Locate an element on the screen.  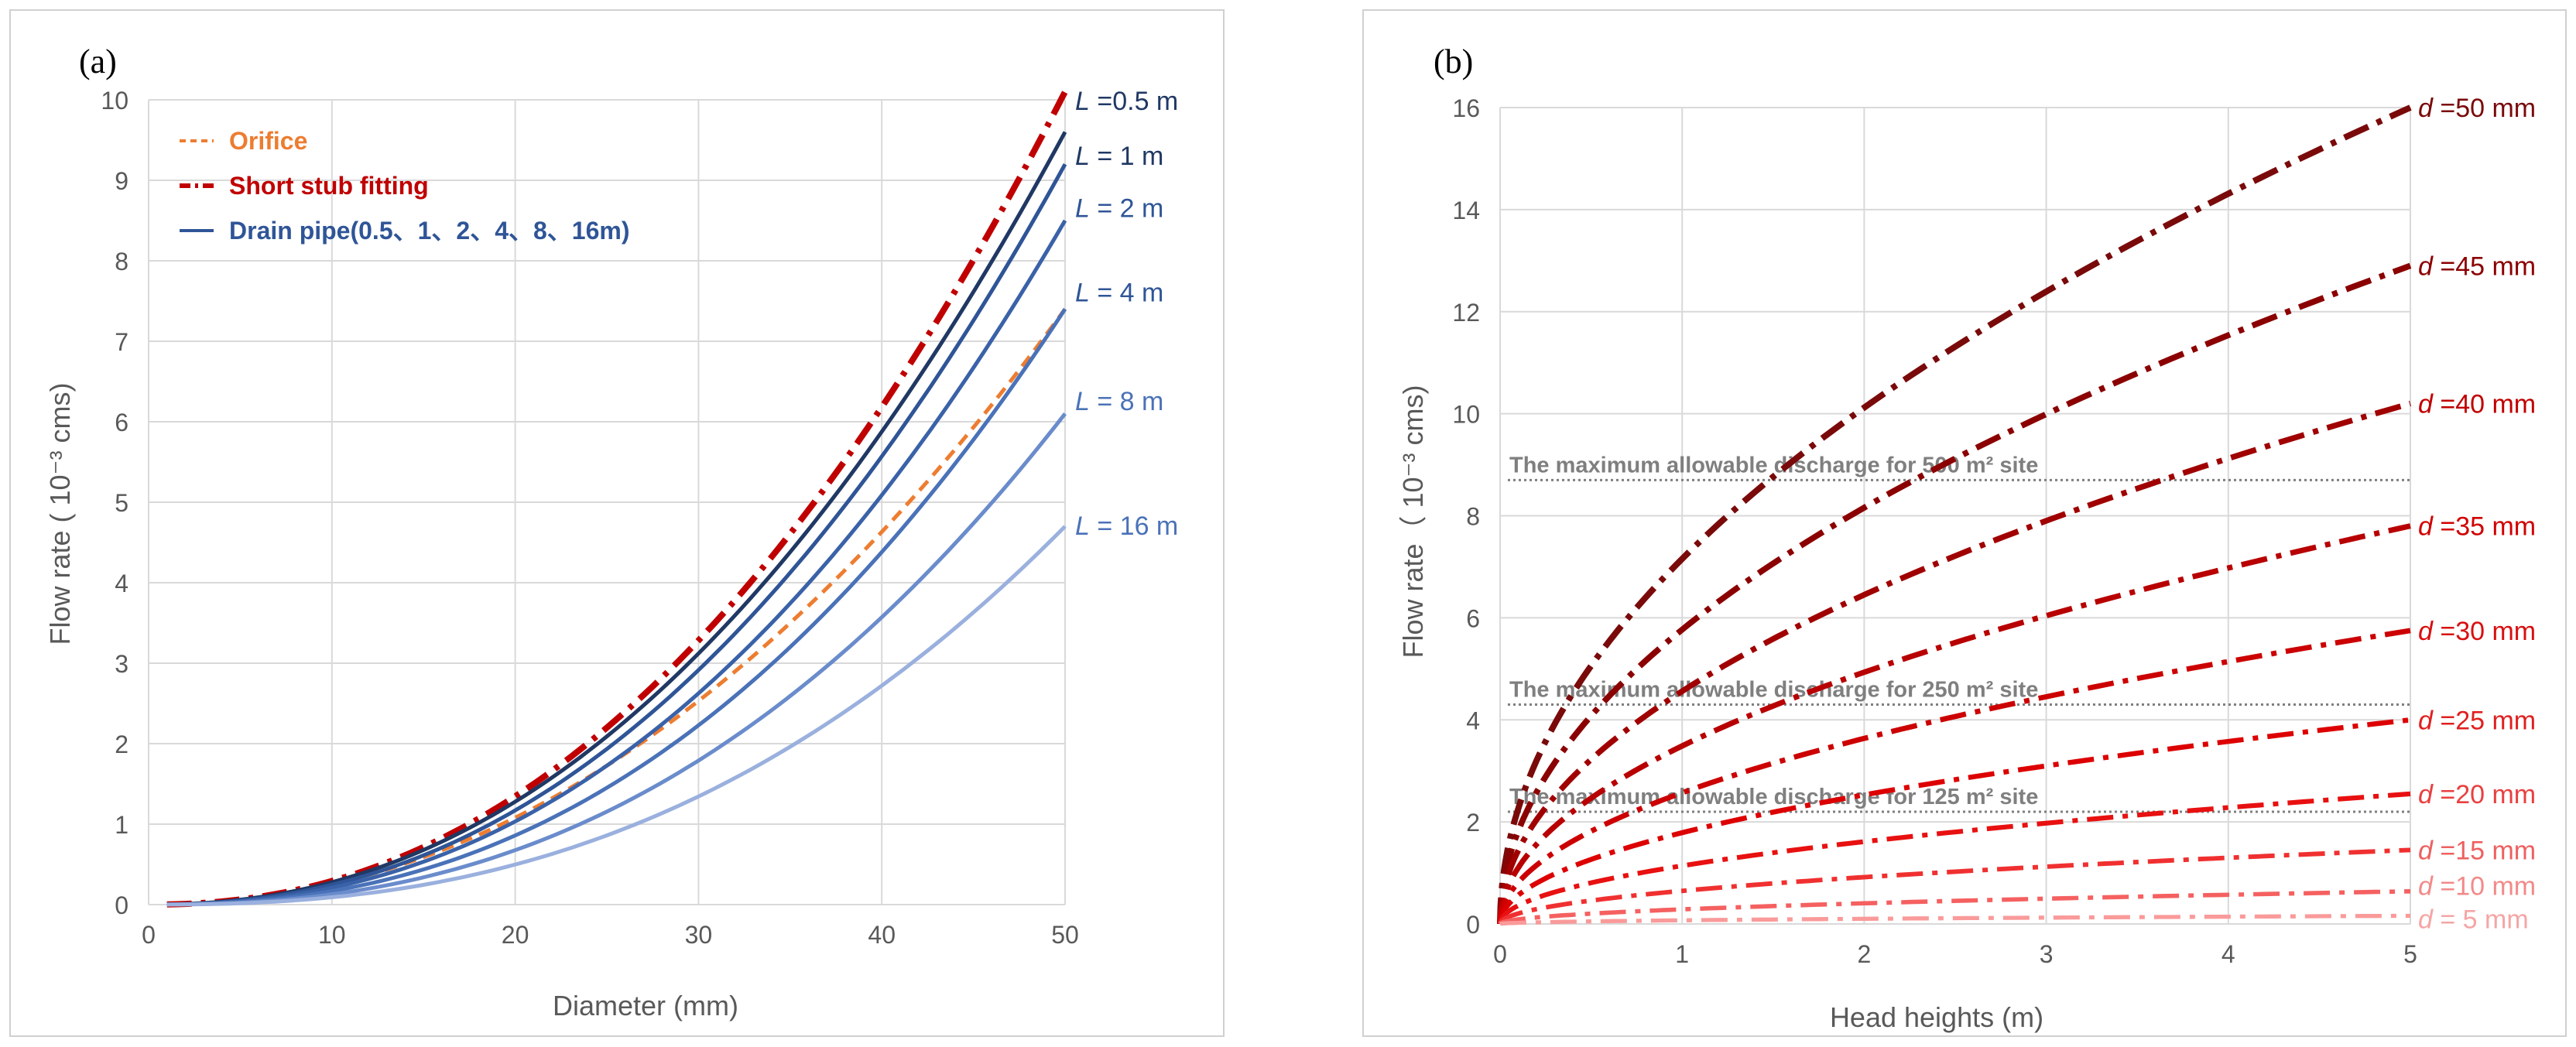
curve-label-b: d =20 mm is located at coordinates (2477, 794).